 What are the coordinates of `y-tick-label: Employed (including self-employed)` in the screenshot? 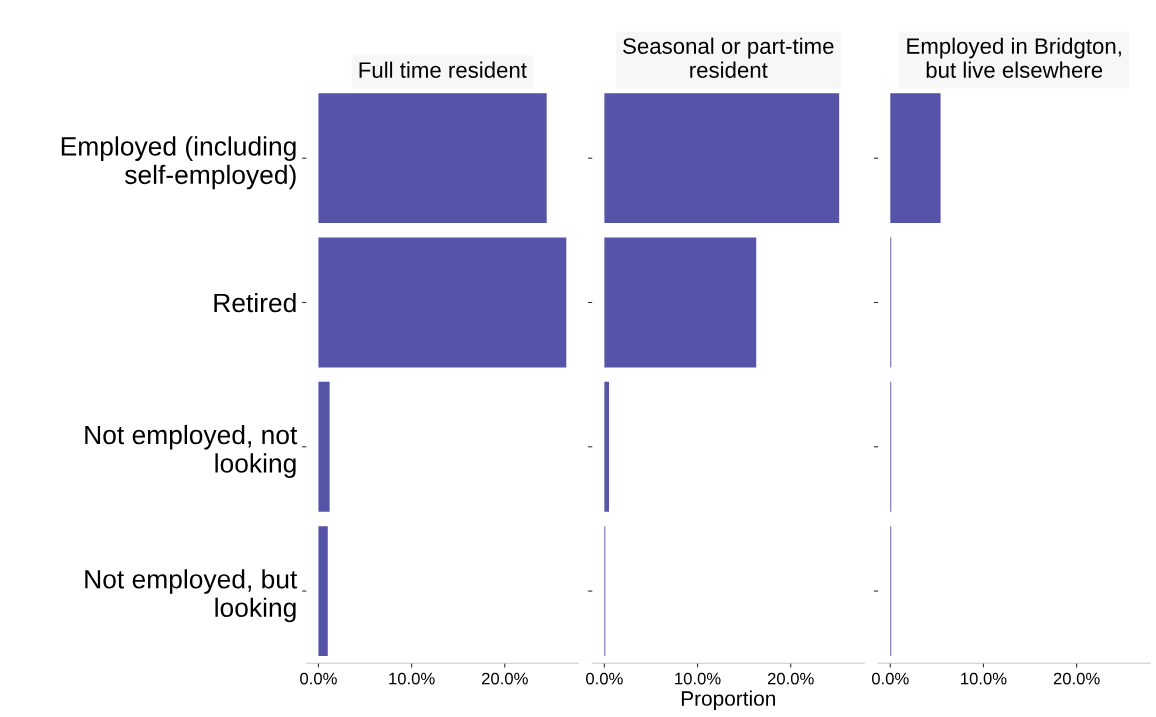 It's located at (178, 163).